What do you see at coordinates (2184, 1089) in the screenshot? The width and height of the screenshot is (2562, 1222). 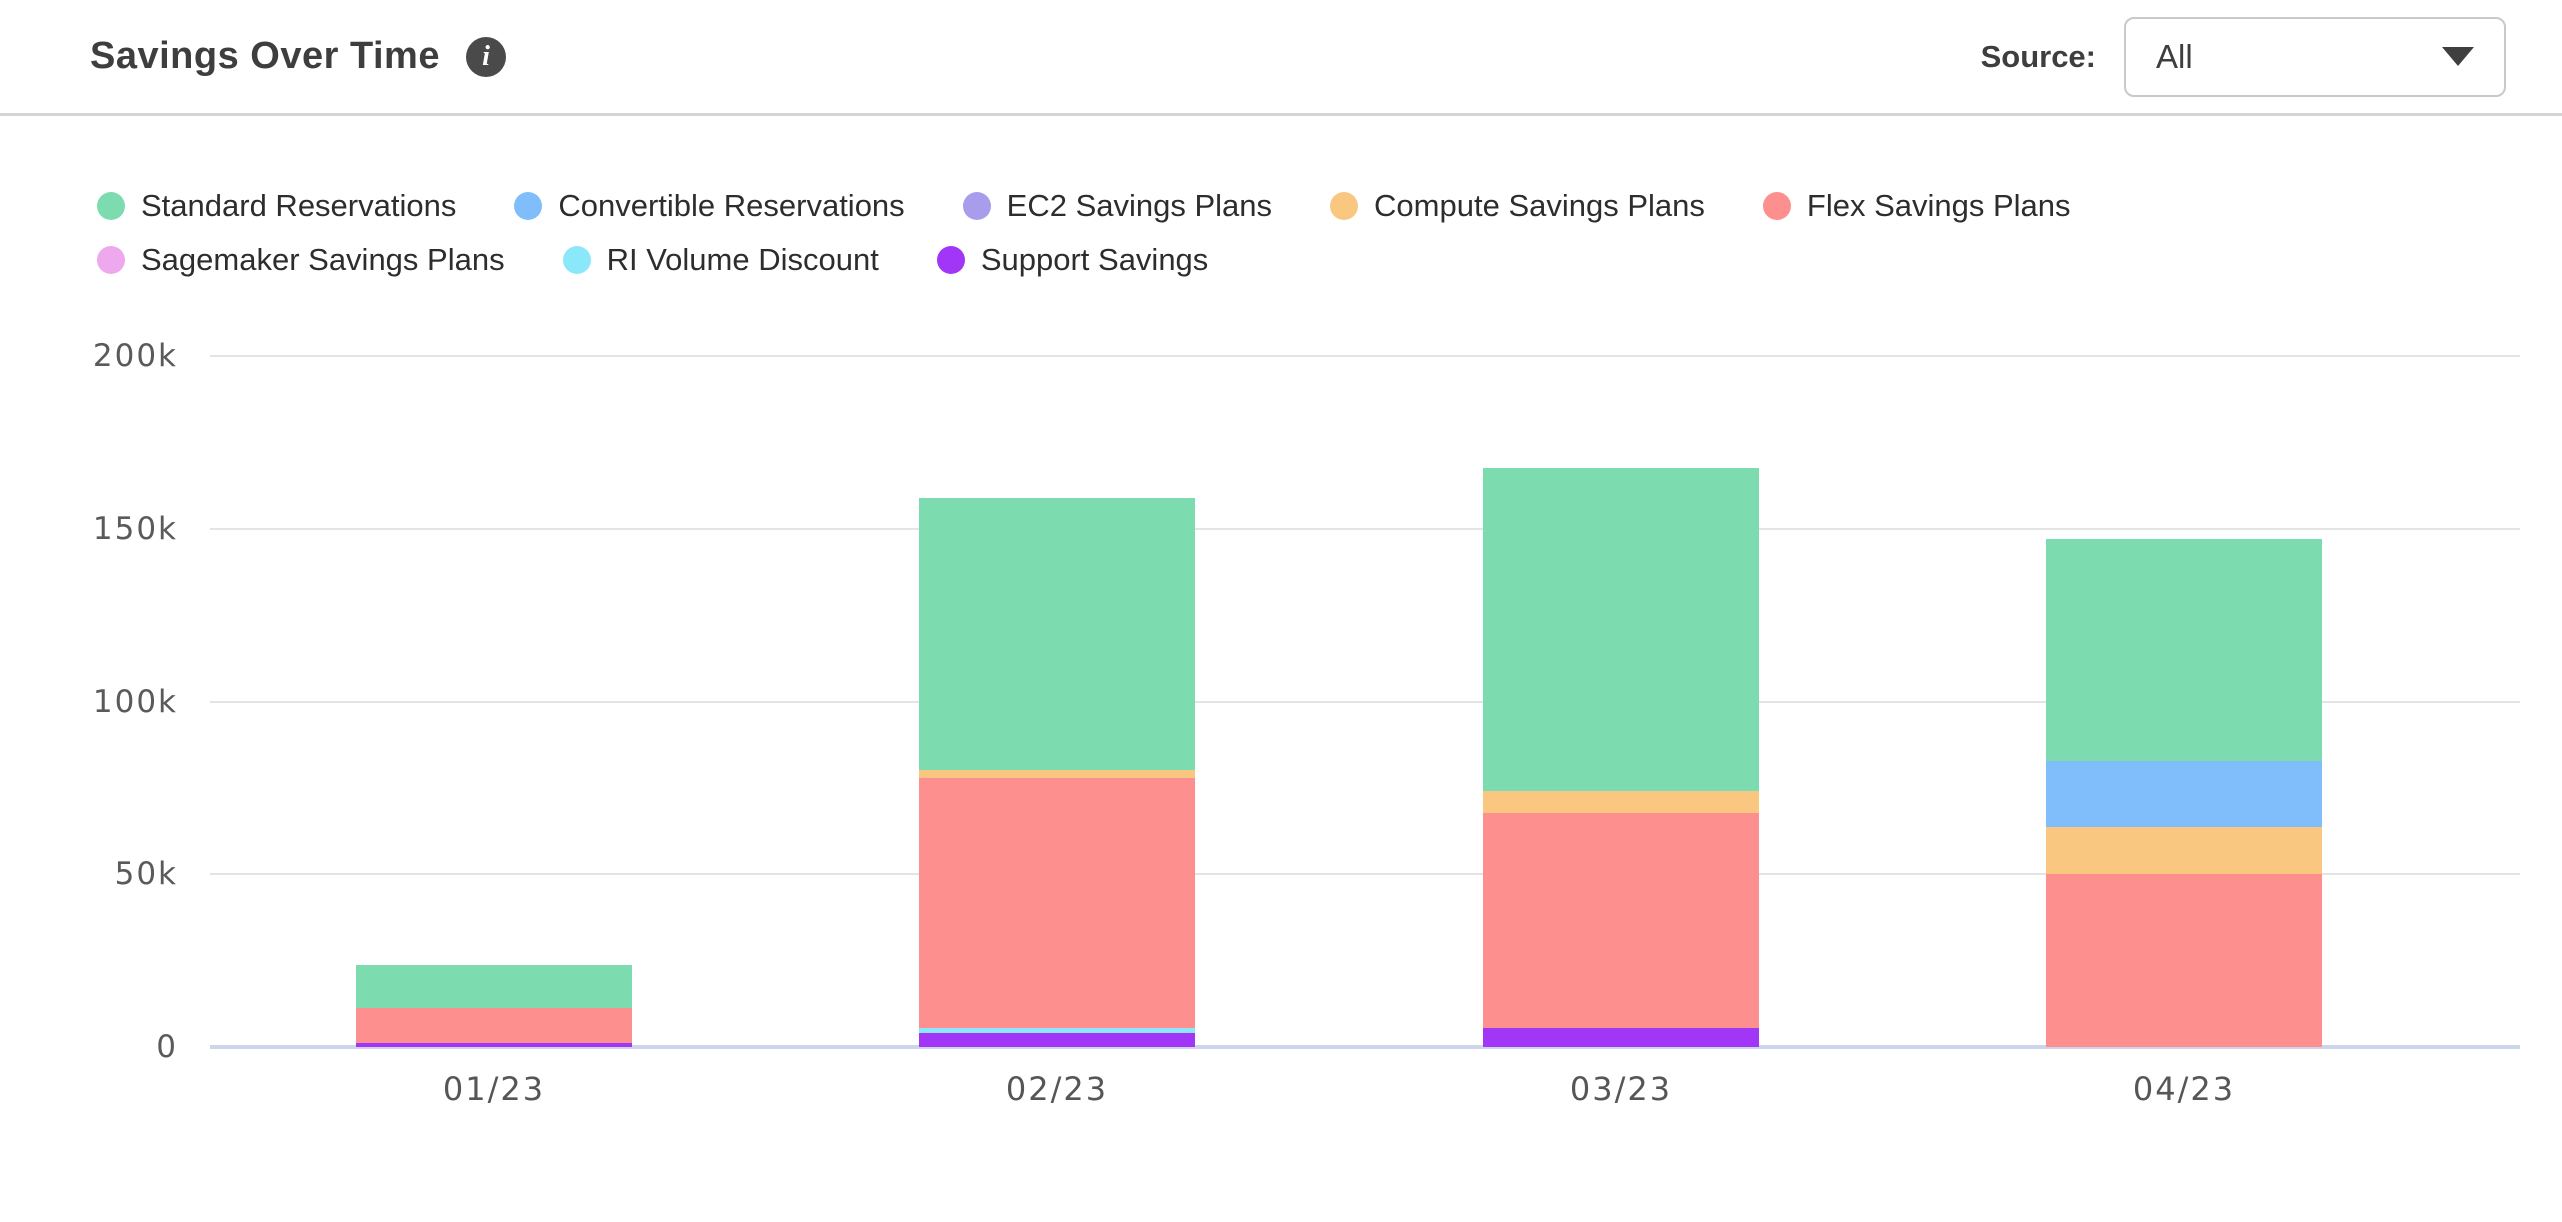 I see `x-axis-tick-label: 04/23` at bounding box center [2184, 1089].